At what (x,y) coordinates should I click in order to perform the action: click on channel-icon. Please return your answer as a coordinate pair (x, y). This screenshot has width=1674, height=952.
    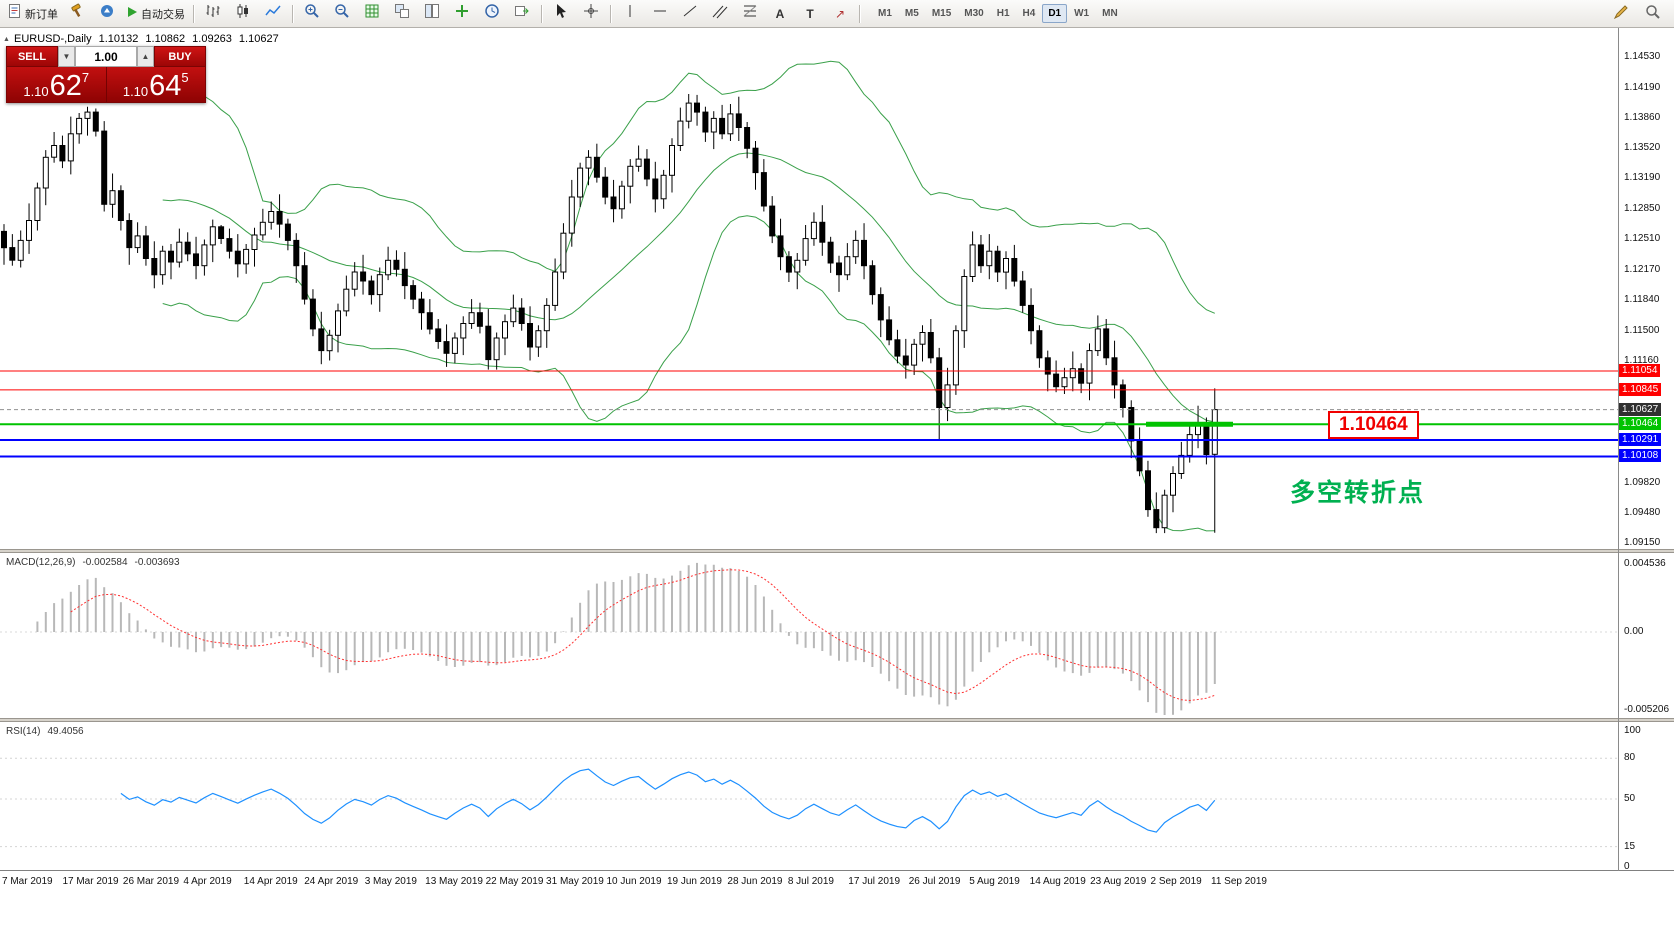
    Looking at the image, I should click on (720, 13).